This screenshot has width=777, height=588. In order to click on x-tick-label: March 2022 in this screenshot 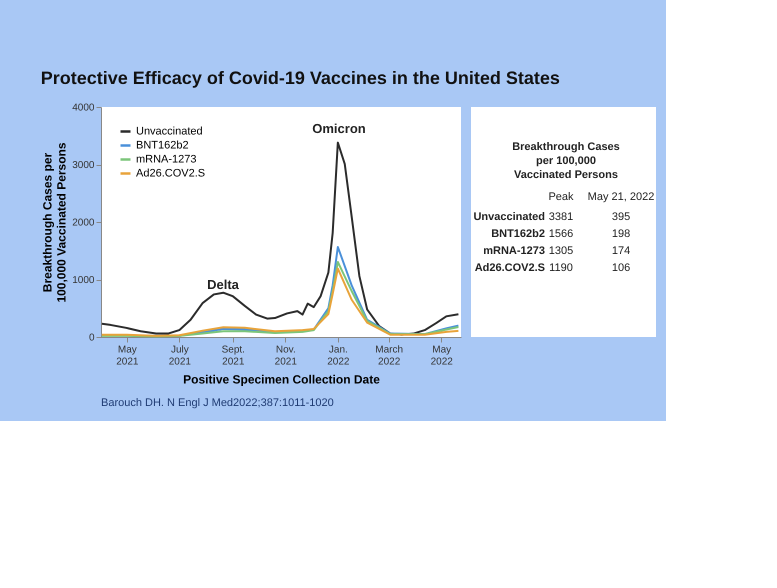, I will do `click(389, 356)`.